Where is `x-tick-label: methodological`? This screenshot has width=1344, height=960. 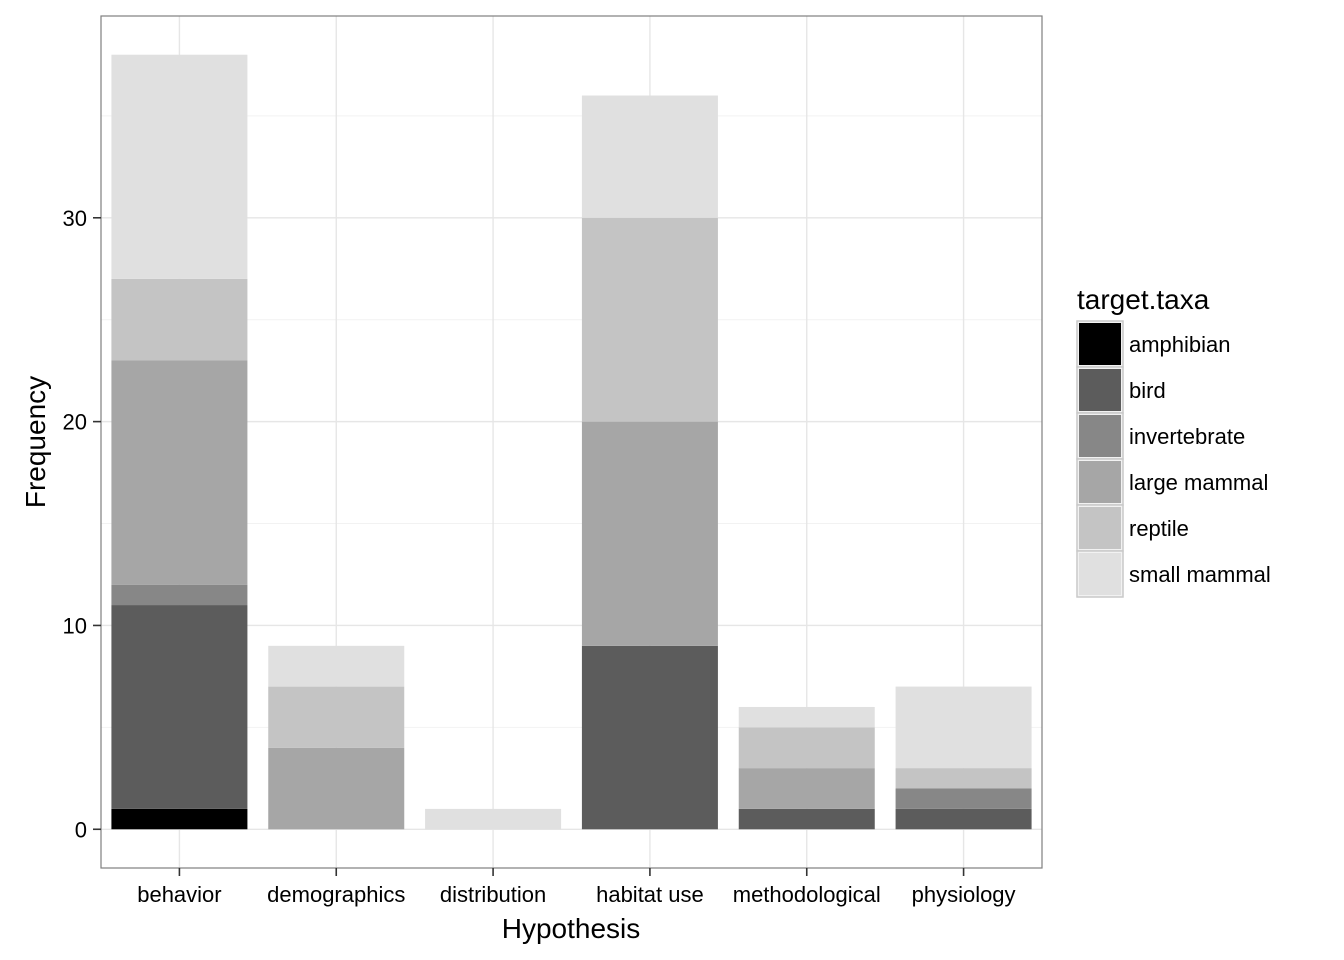
x-tick-label: methodological is located at coordinates (807, 894).